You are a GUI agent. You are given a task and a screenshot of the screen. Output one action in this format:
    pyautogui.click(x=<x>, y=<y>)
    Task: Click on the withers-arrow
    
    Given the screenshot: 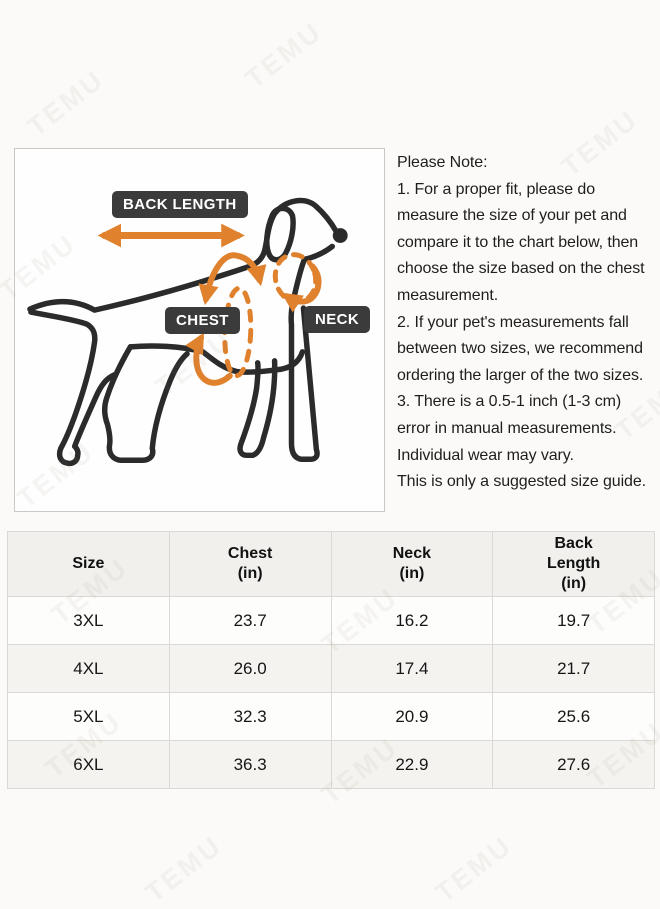 What is the action you would take?
    pyautogui.click(x=232, y=279)
    